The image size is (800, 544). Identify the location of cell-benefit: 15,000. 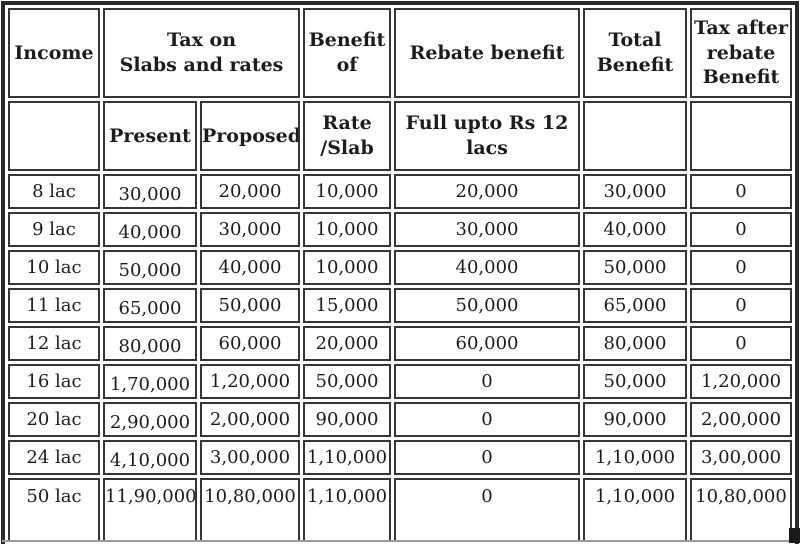
(347, 305).